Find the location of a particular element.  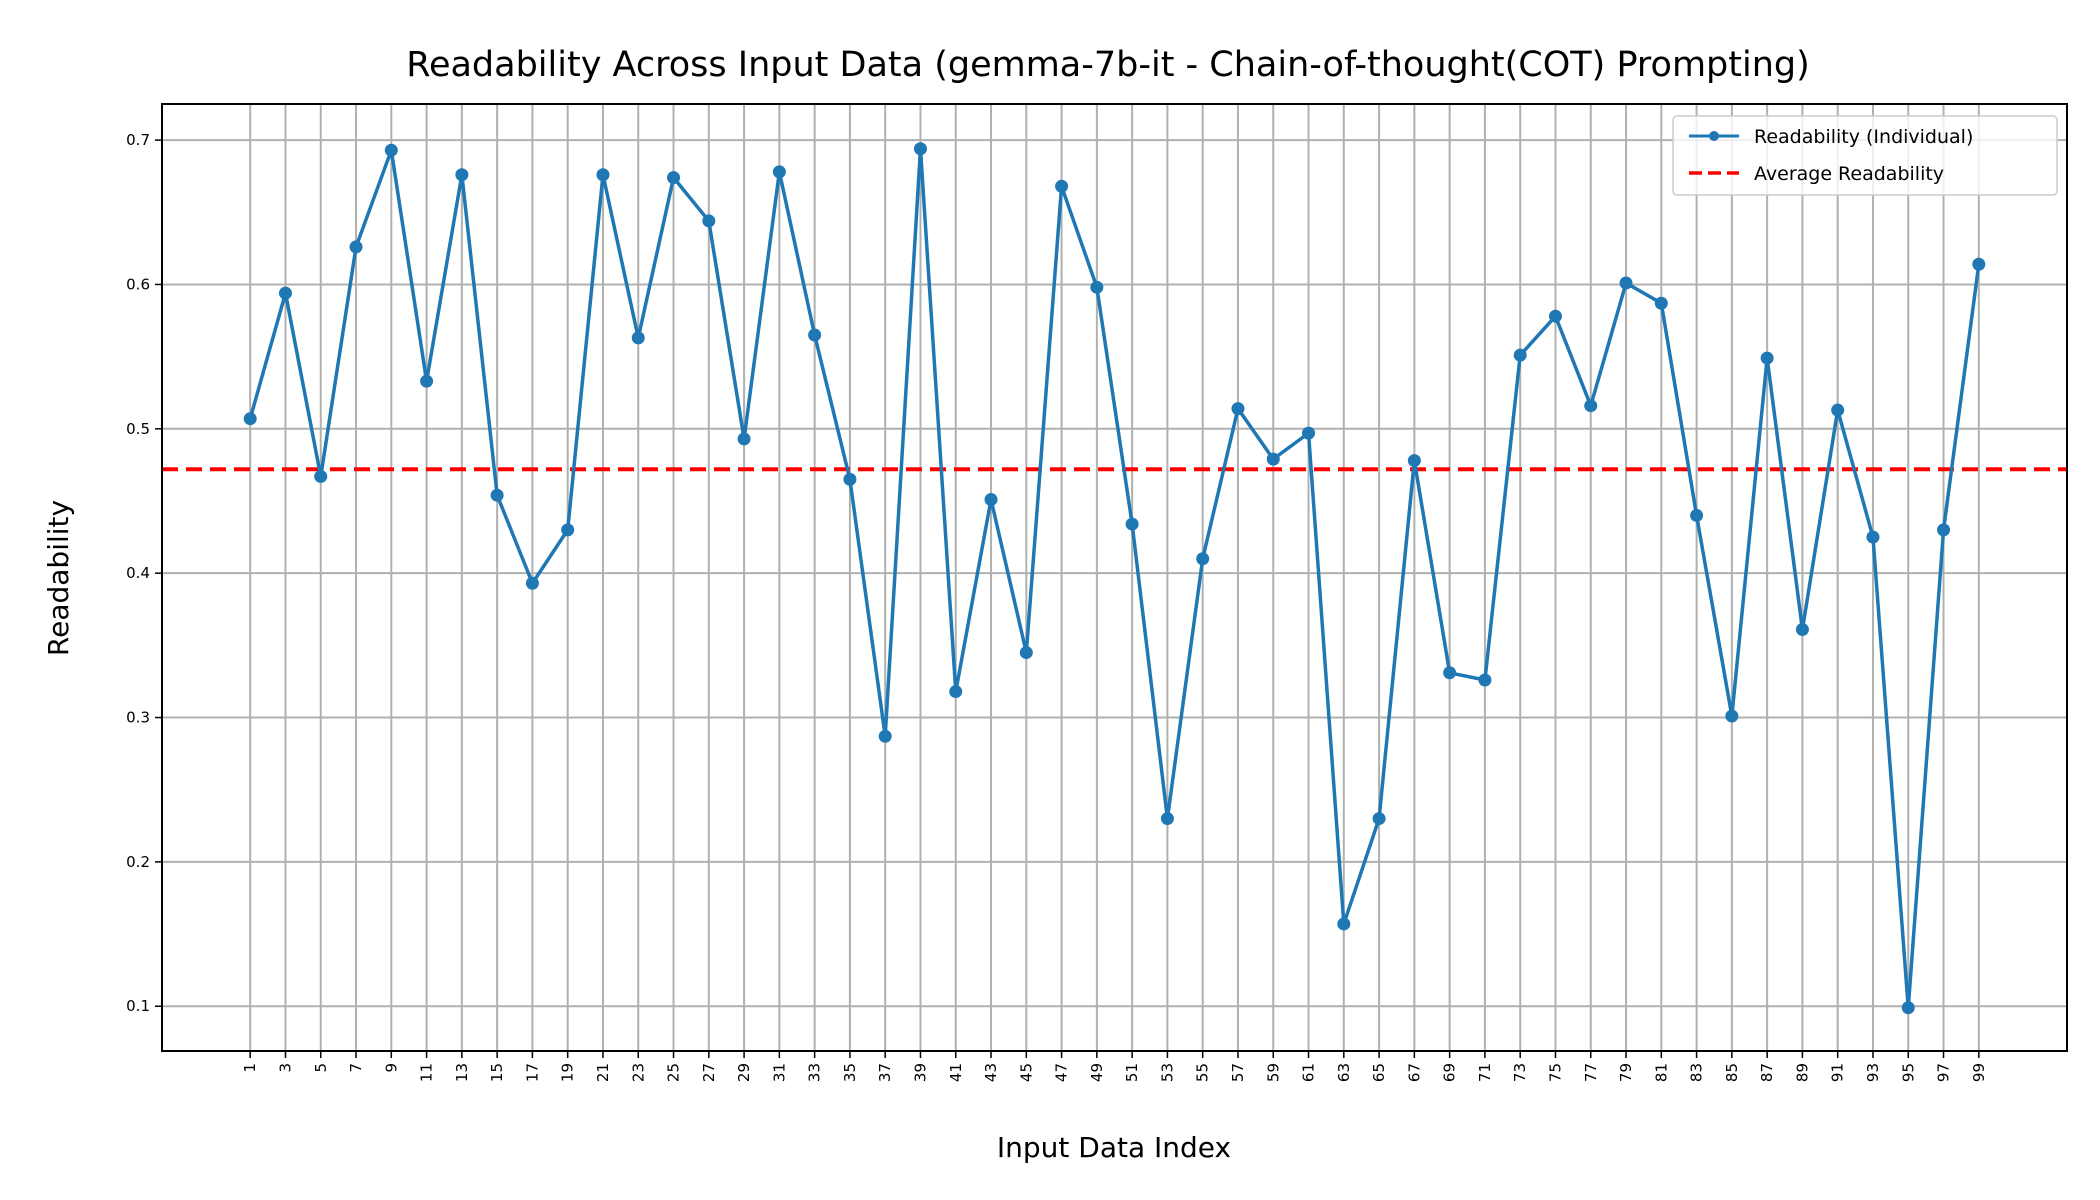

x-tick-label: 93 is located at coordinates (1873, 1072).